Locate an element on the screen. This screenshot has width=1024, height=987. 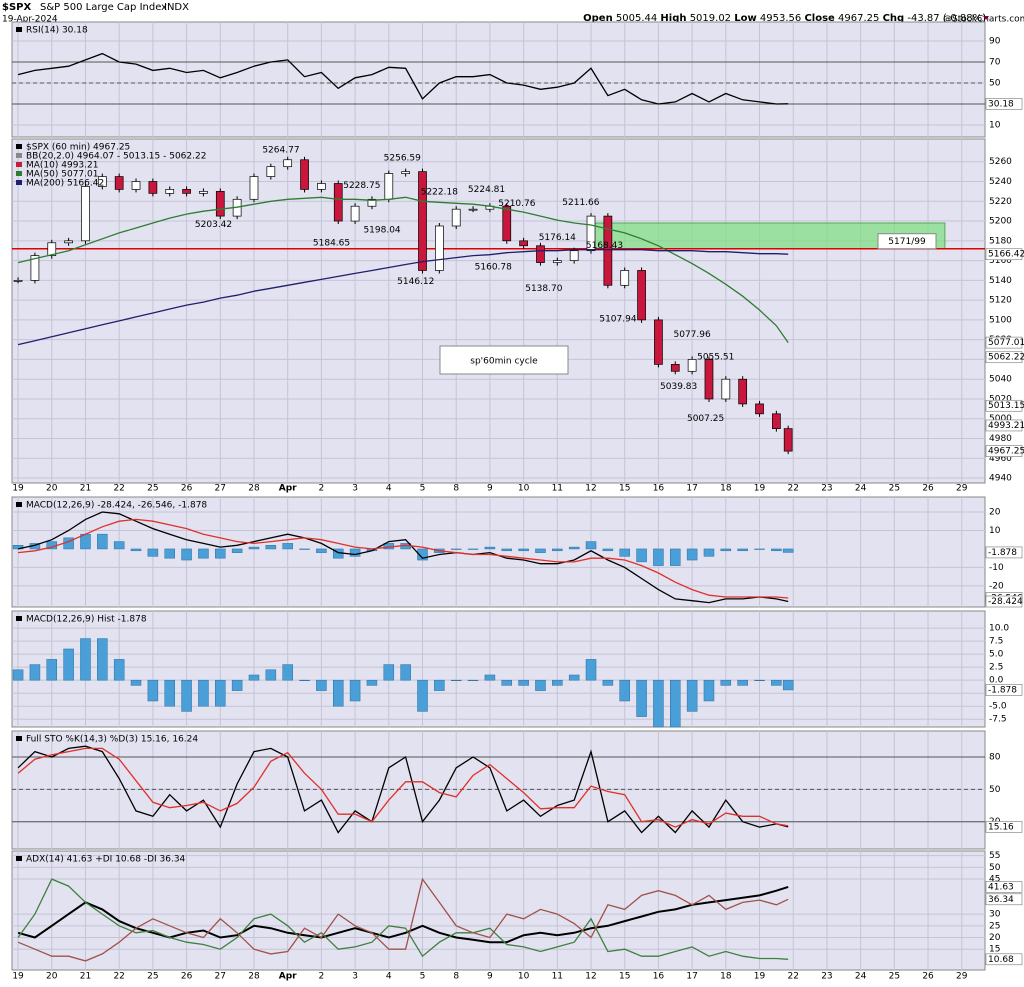
y-tick-label: 0.0 is located at coordinates (996, 681).